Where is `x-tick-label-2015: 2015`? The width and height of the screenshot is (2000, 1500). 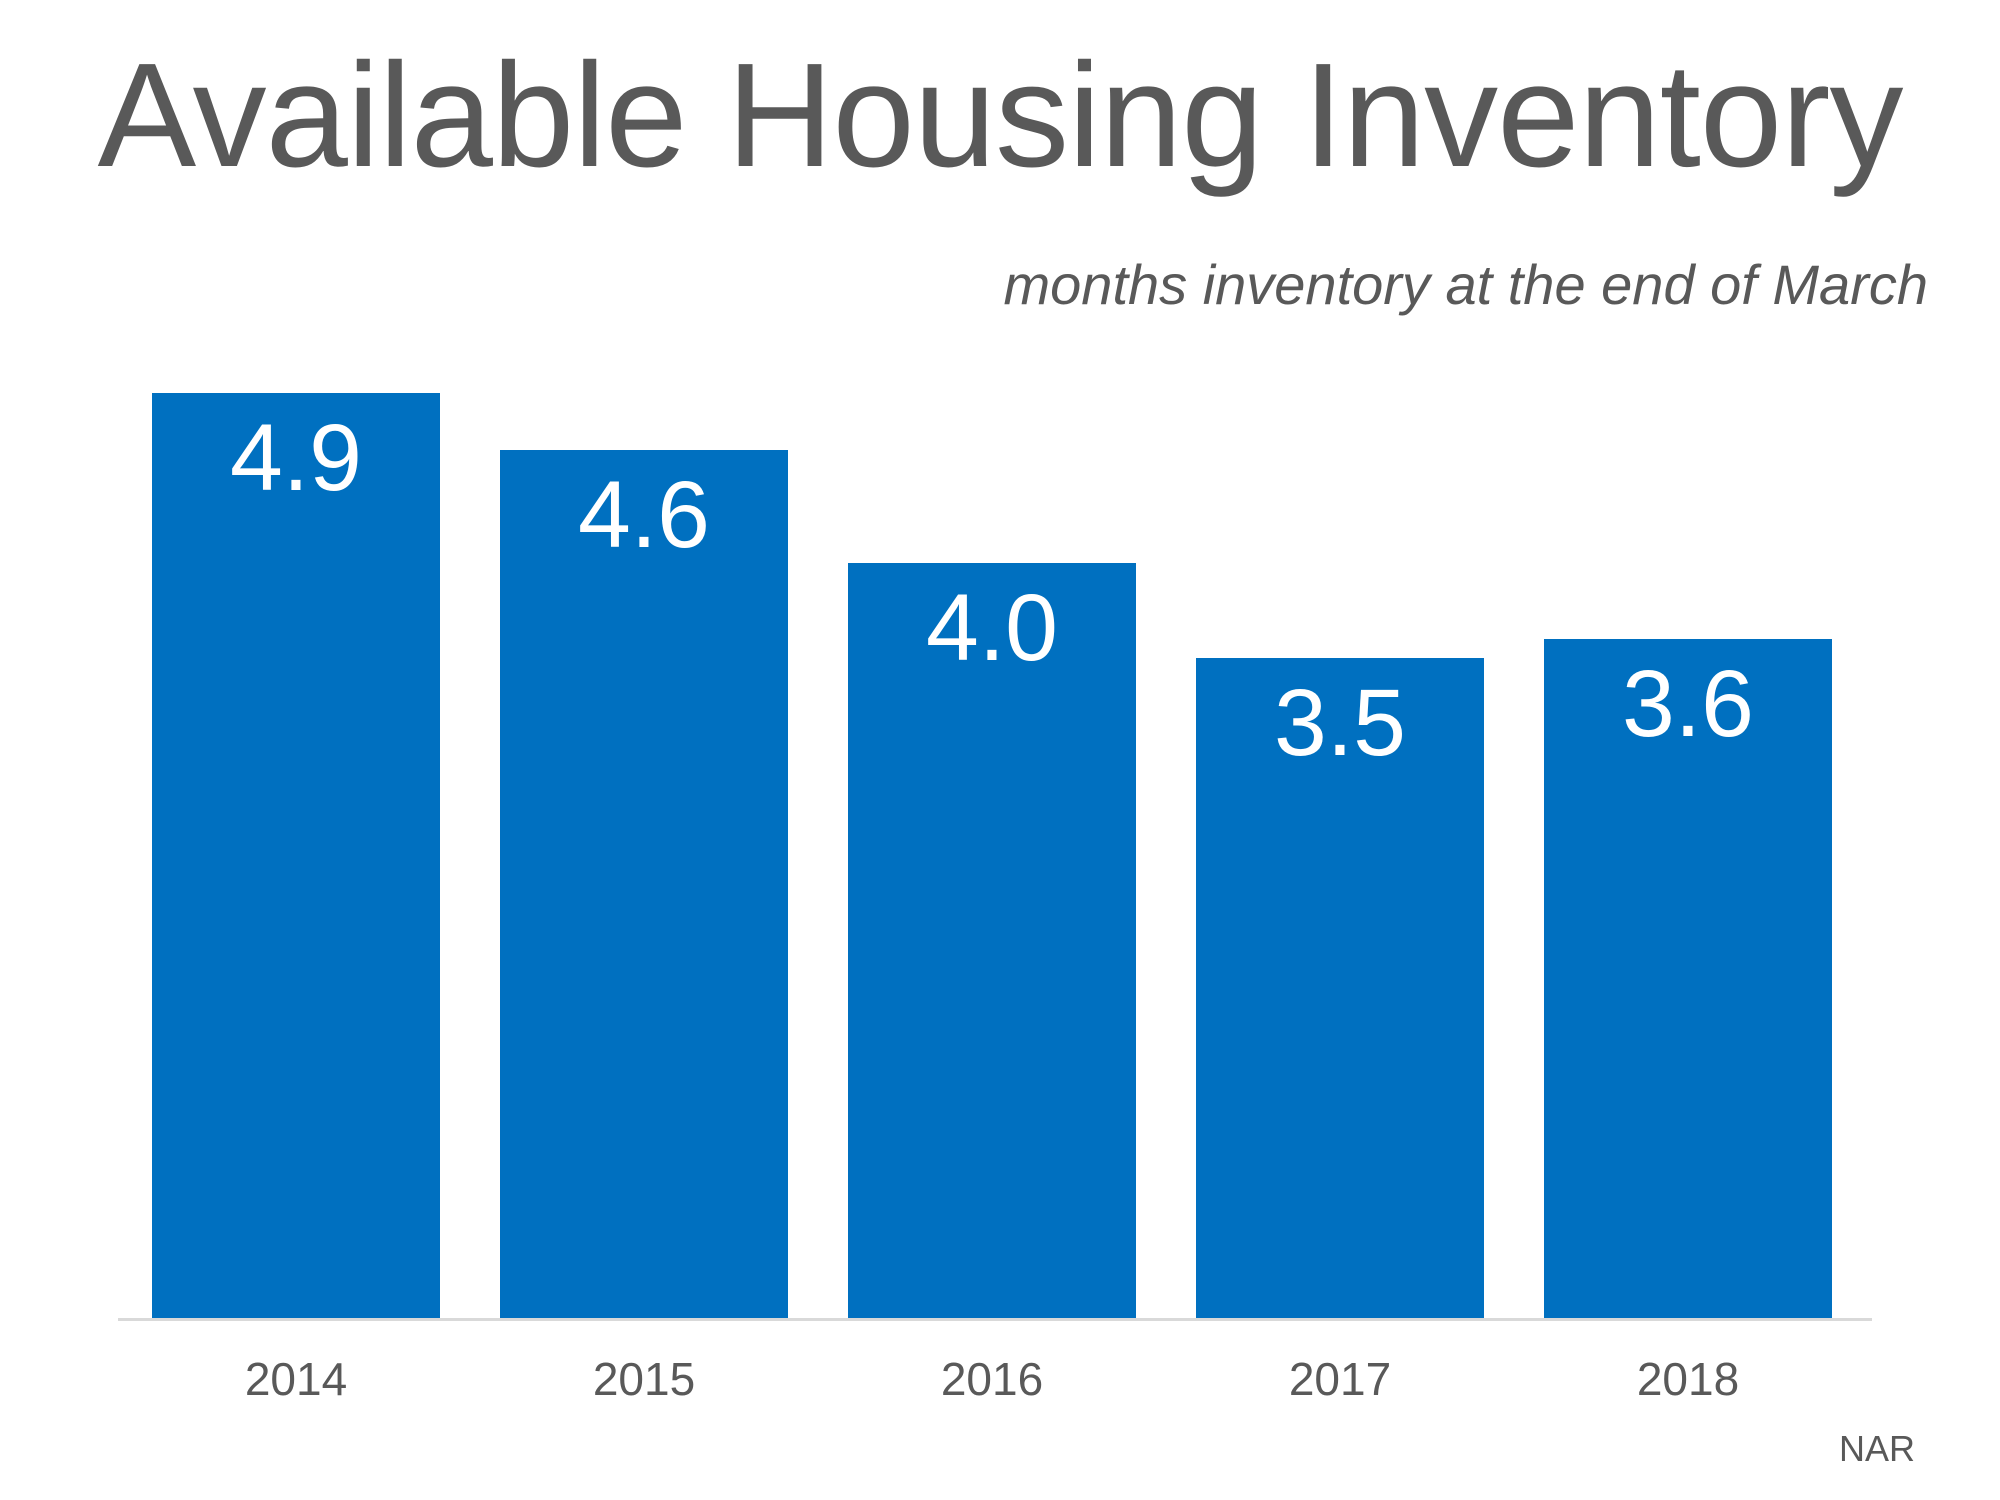 x-tick-label-2015: 2015 is located at coordinates (644, 1379).